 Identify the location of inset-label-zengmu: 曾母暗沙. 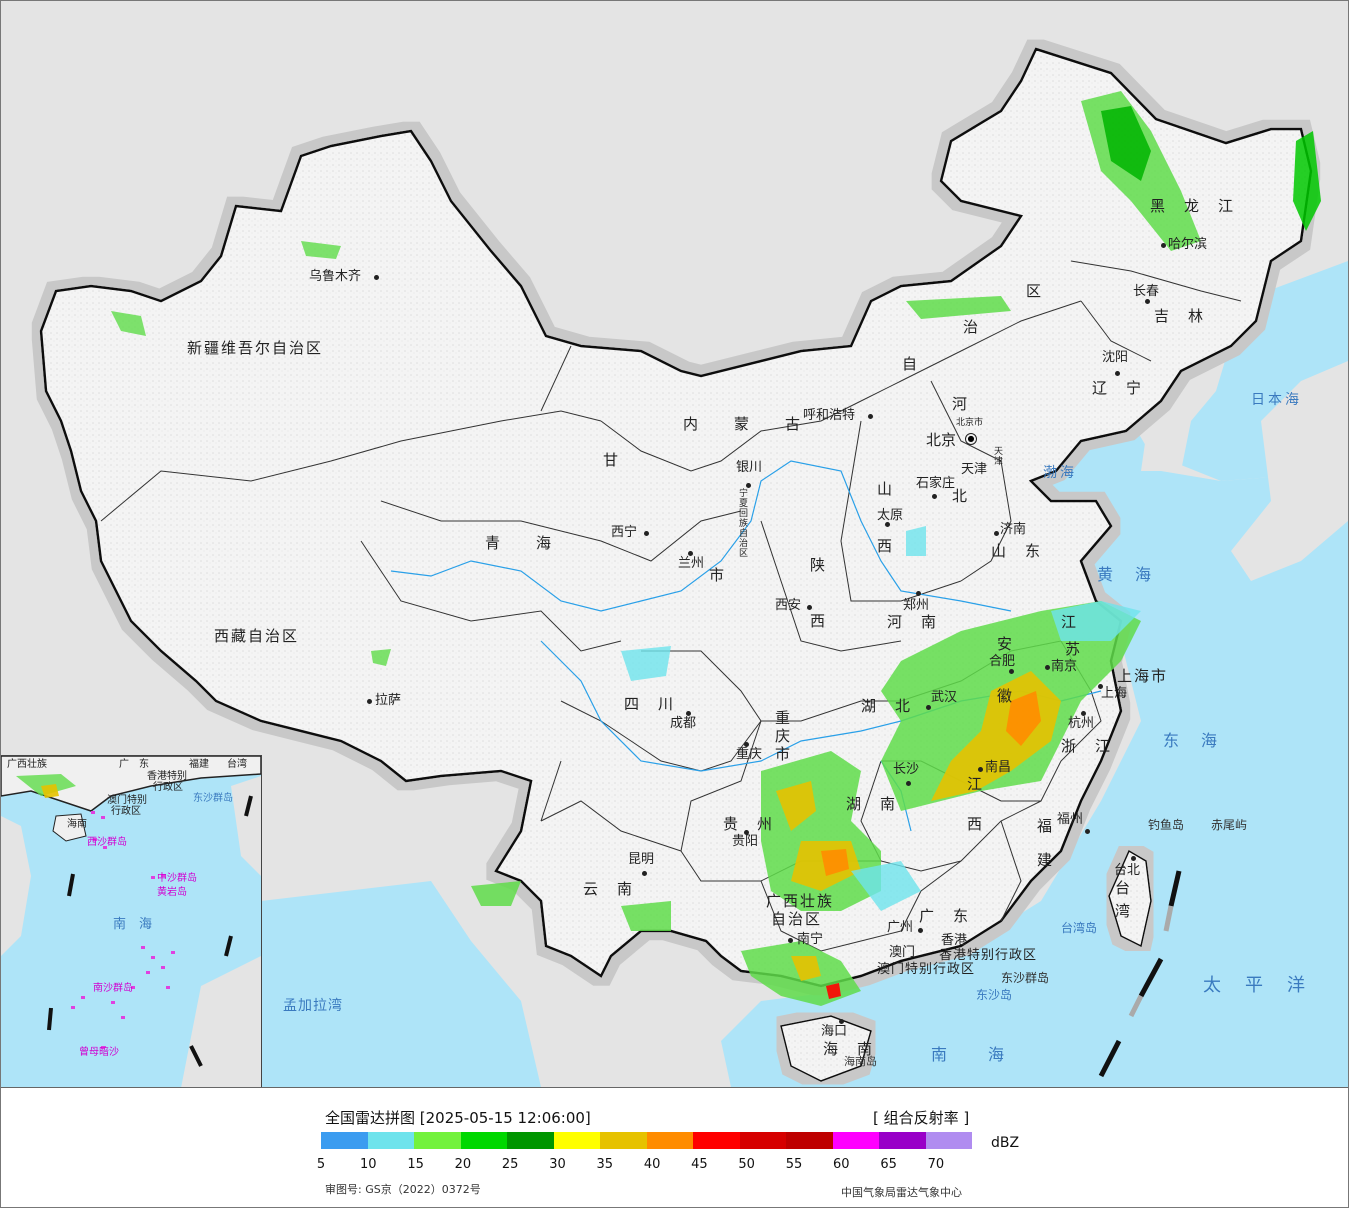
(99, 1052).